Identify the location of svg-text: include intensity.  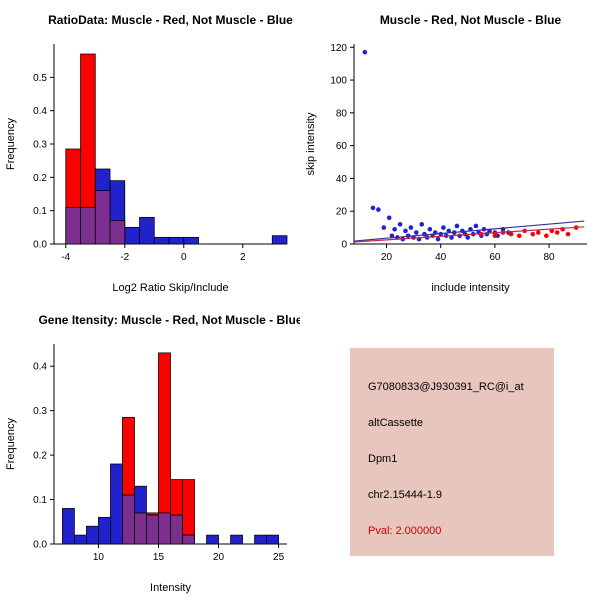
(470, 288).